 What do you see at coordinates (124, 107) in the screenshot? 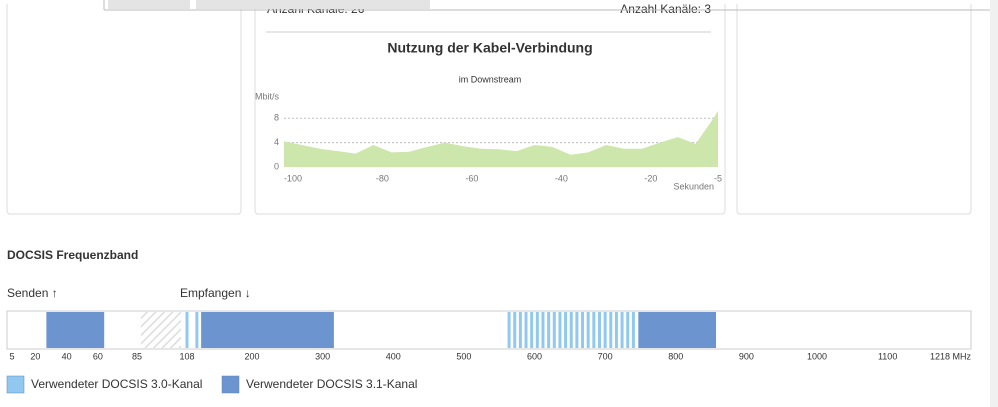
I see `panel-left` at bounding box center [124, 107].